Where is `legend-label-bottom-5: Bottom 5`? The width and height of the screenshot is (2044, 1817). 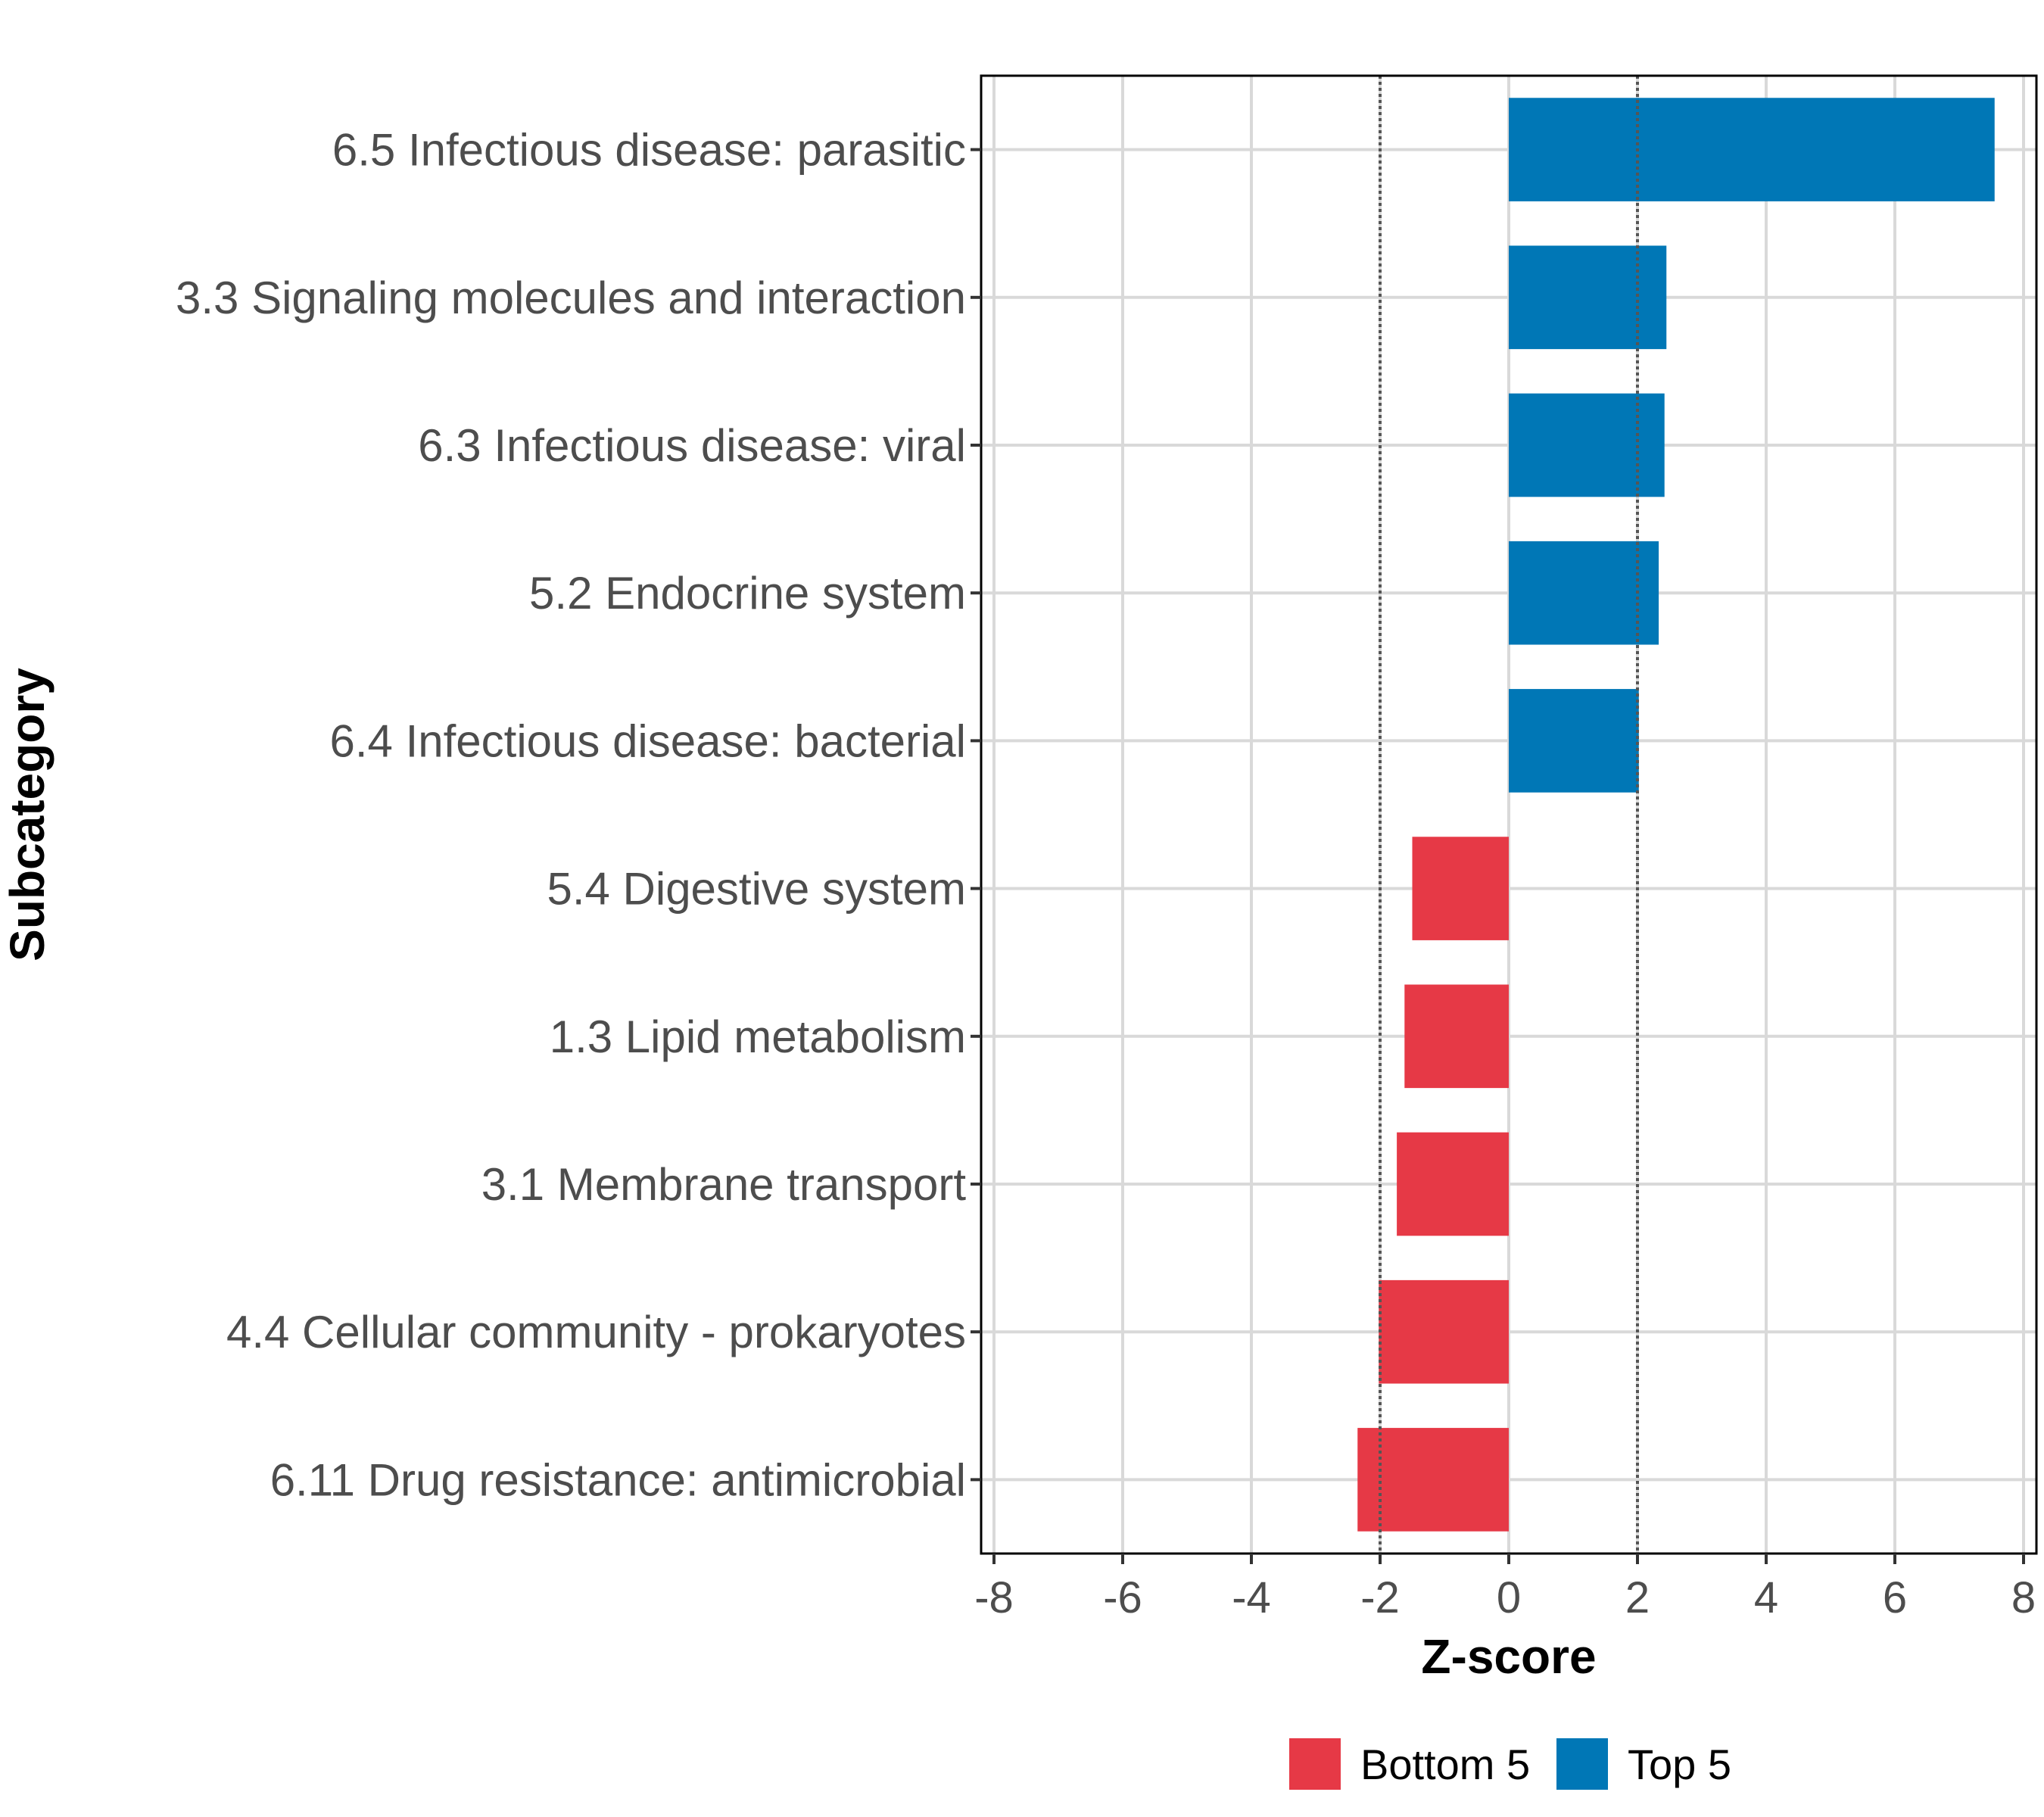
legend-label-bottom-5: Bottom 5 is located at coordinates (1445, 1764).